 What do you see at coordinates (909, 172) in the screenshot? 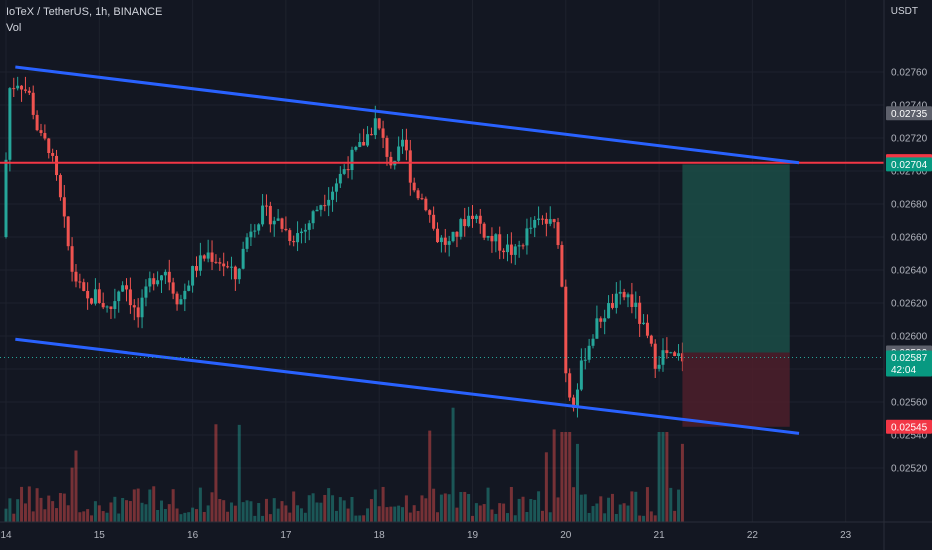
I see `y-tick-label: 0.02700` at bounding box center [909, 172].